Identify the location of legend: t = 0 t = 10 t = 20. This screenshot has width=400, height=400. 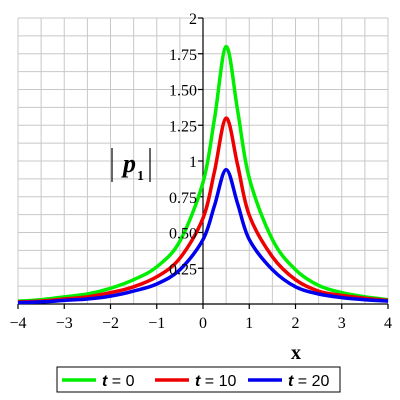
(198, 379).